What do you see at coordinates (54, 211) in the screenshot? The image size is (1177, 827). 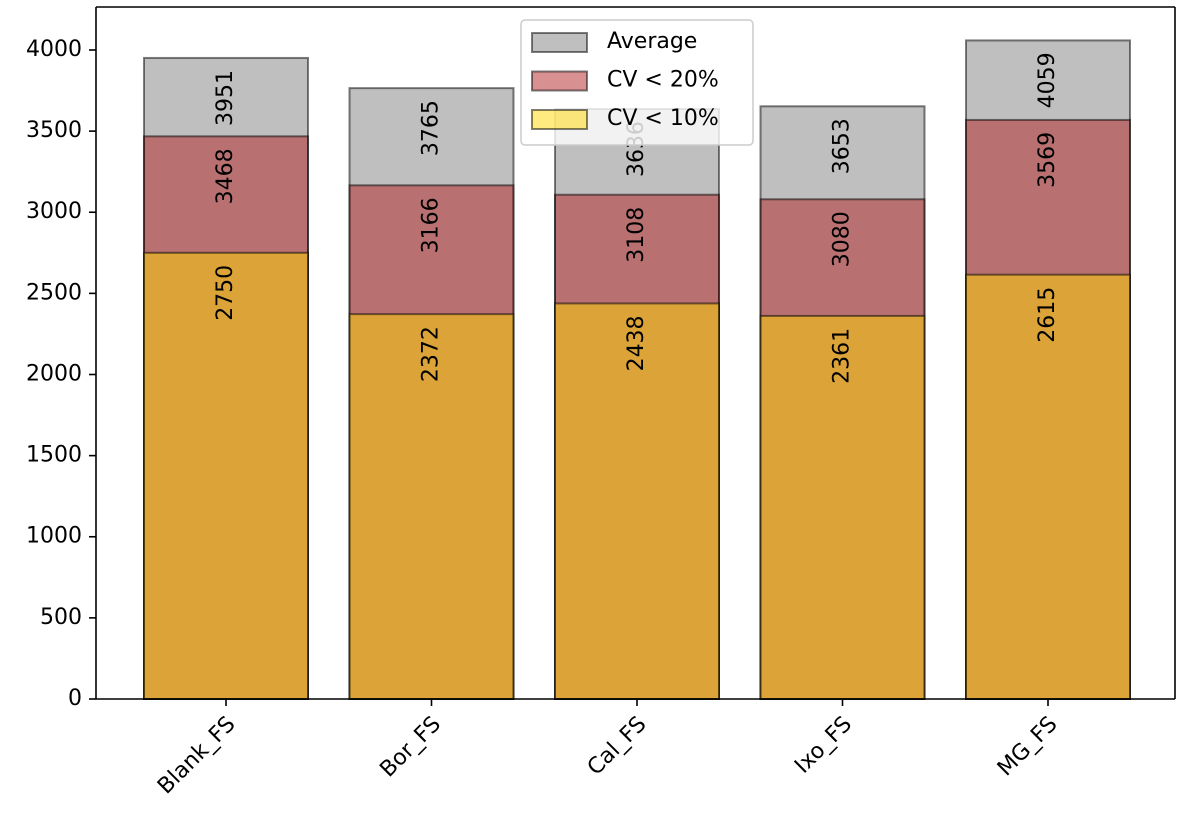 I see `y-tick-label: 3000` at bounding box center [54, 211].